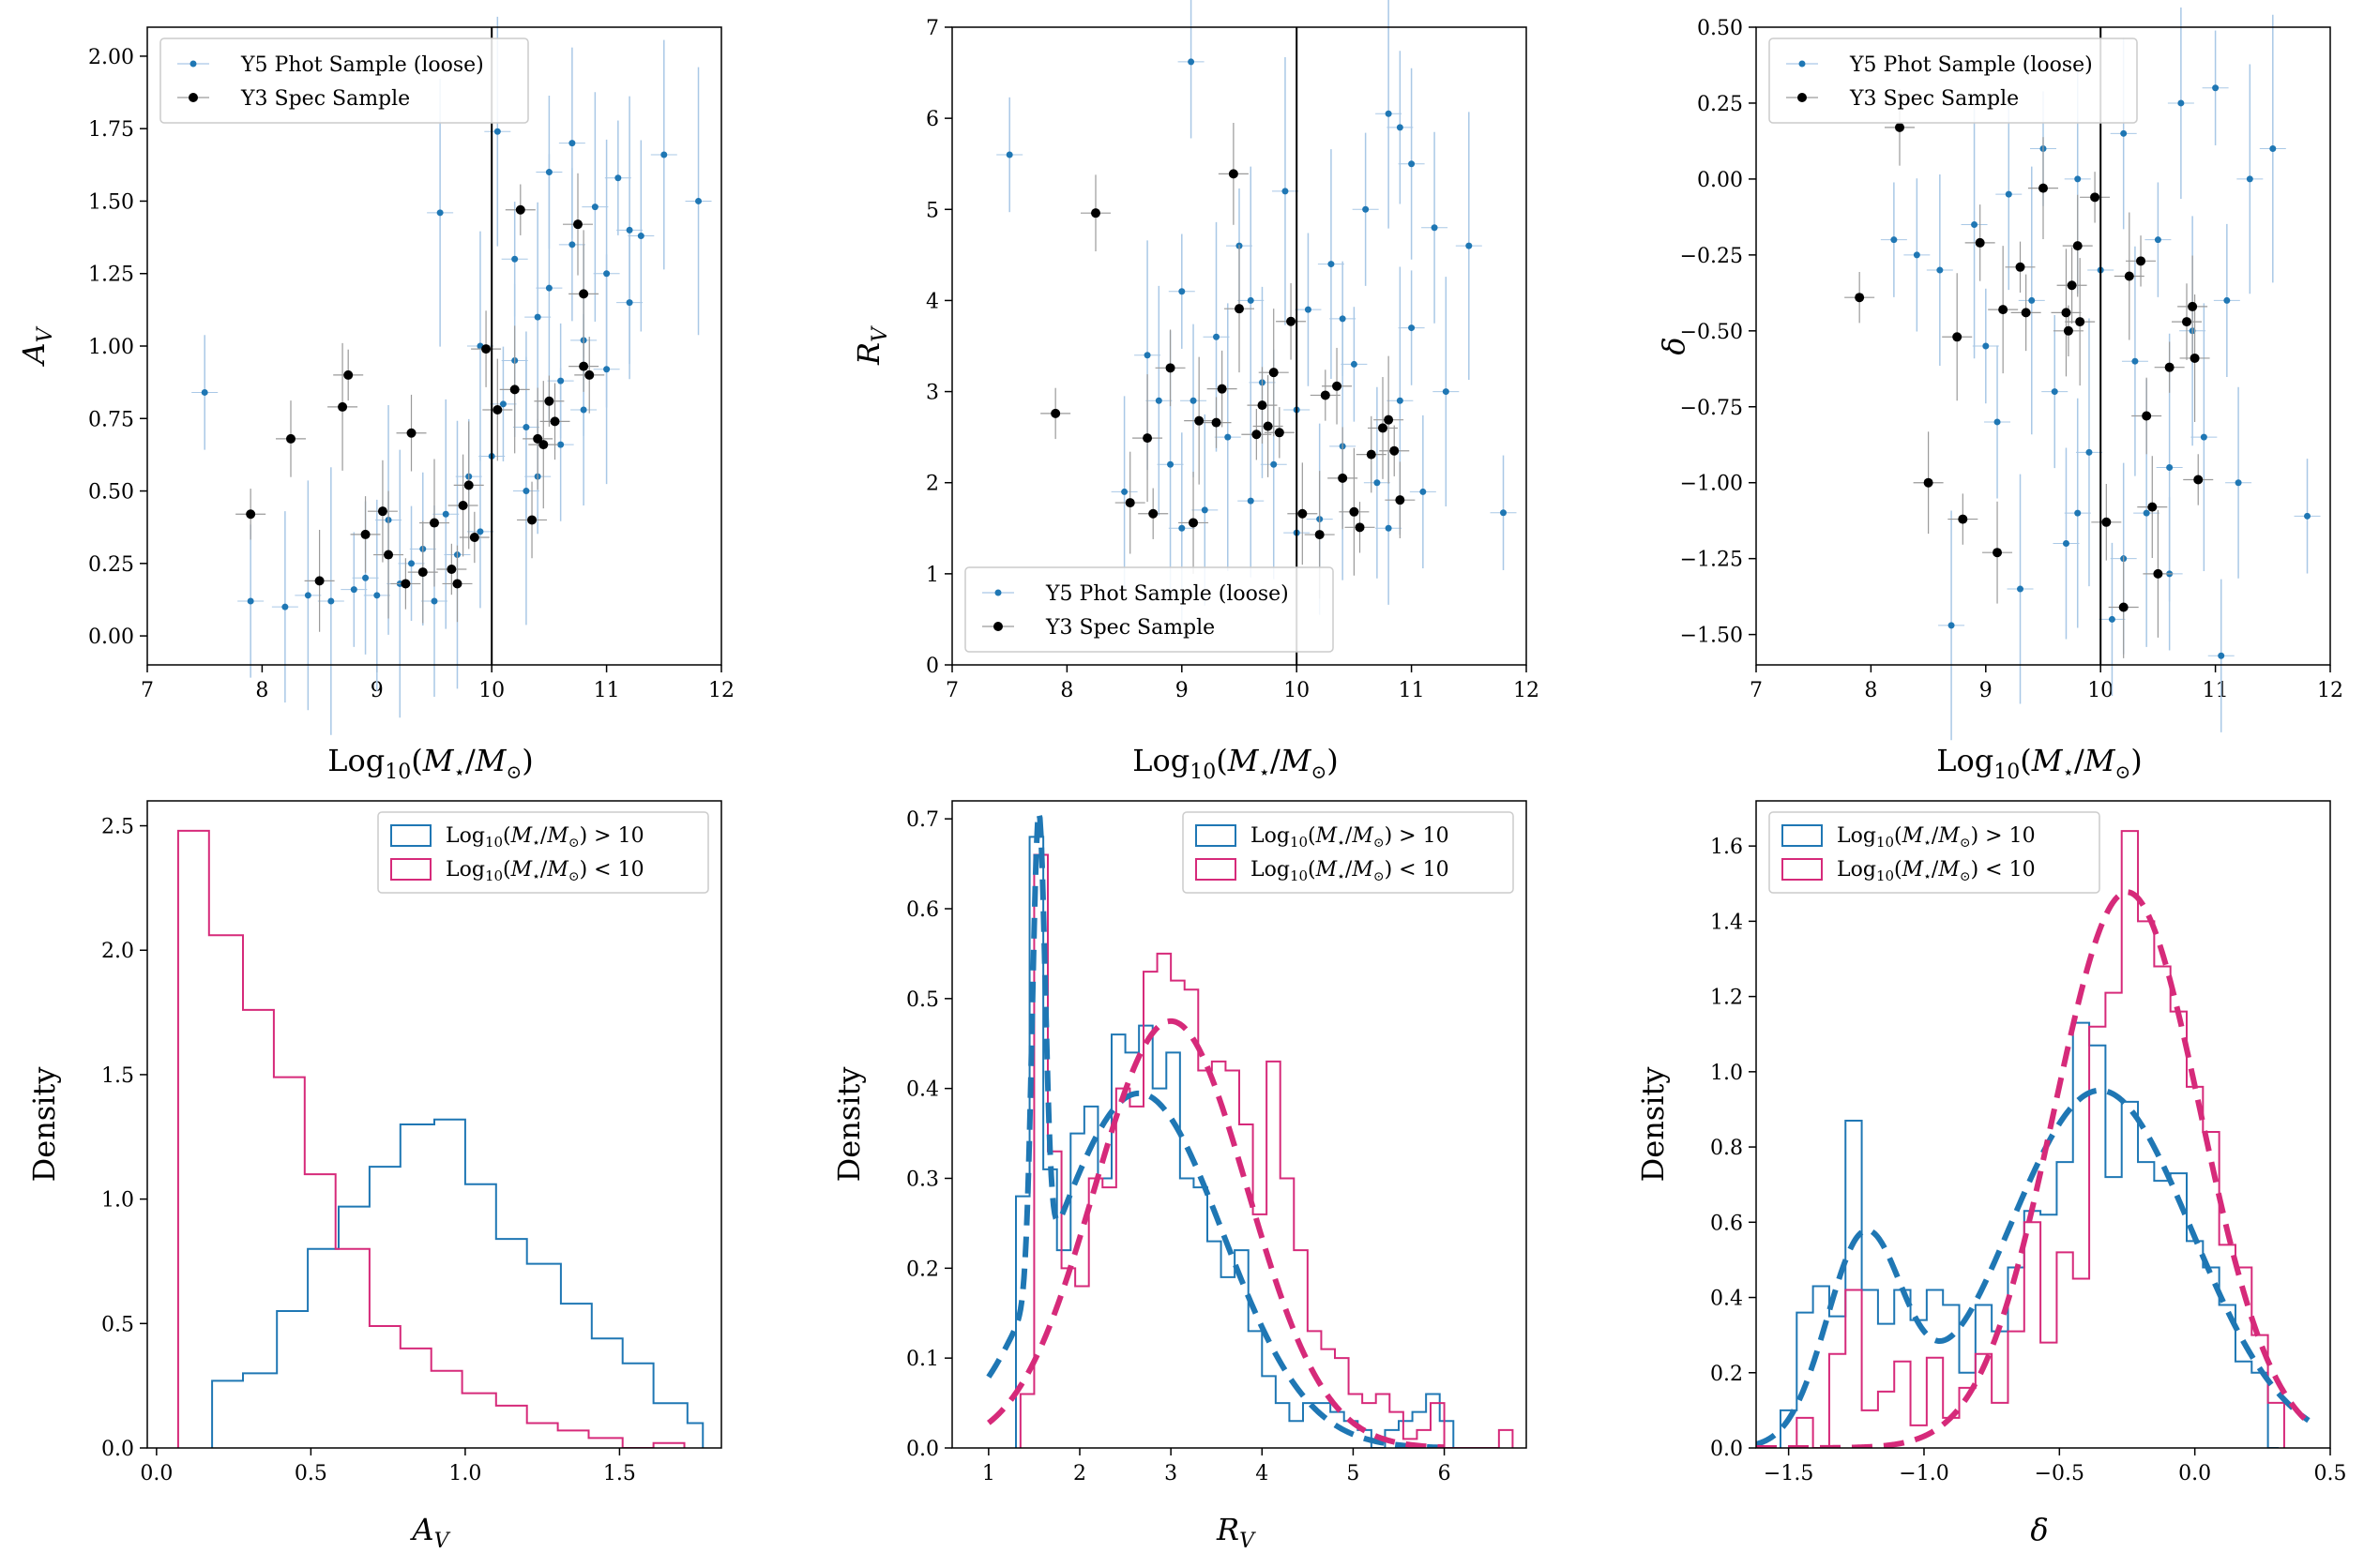  I want to click on panel-2-xtick-label: 9, so click(1986, 690).